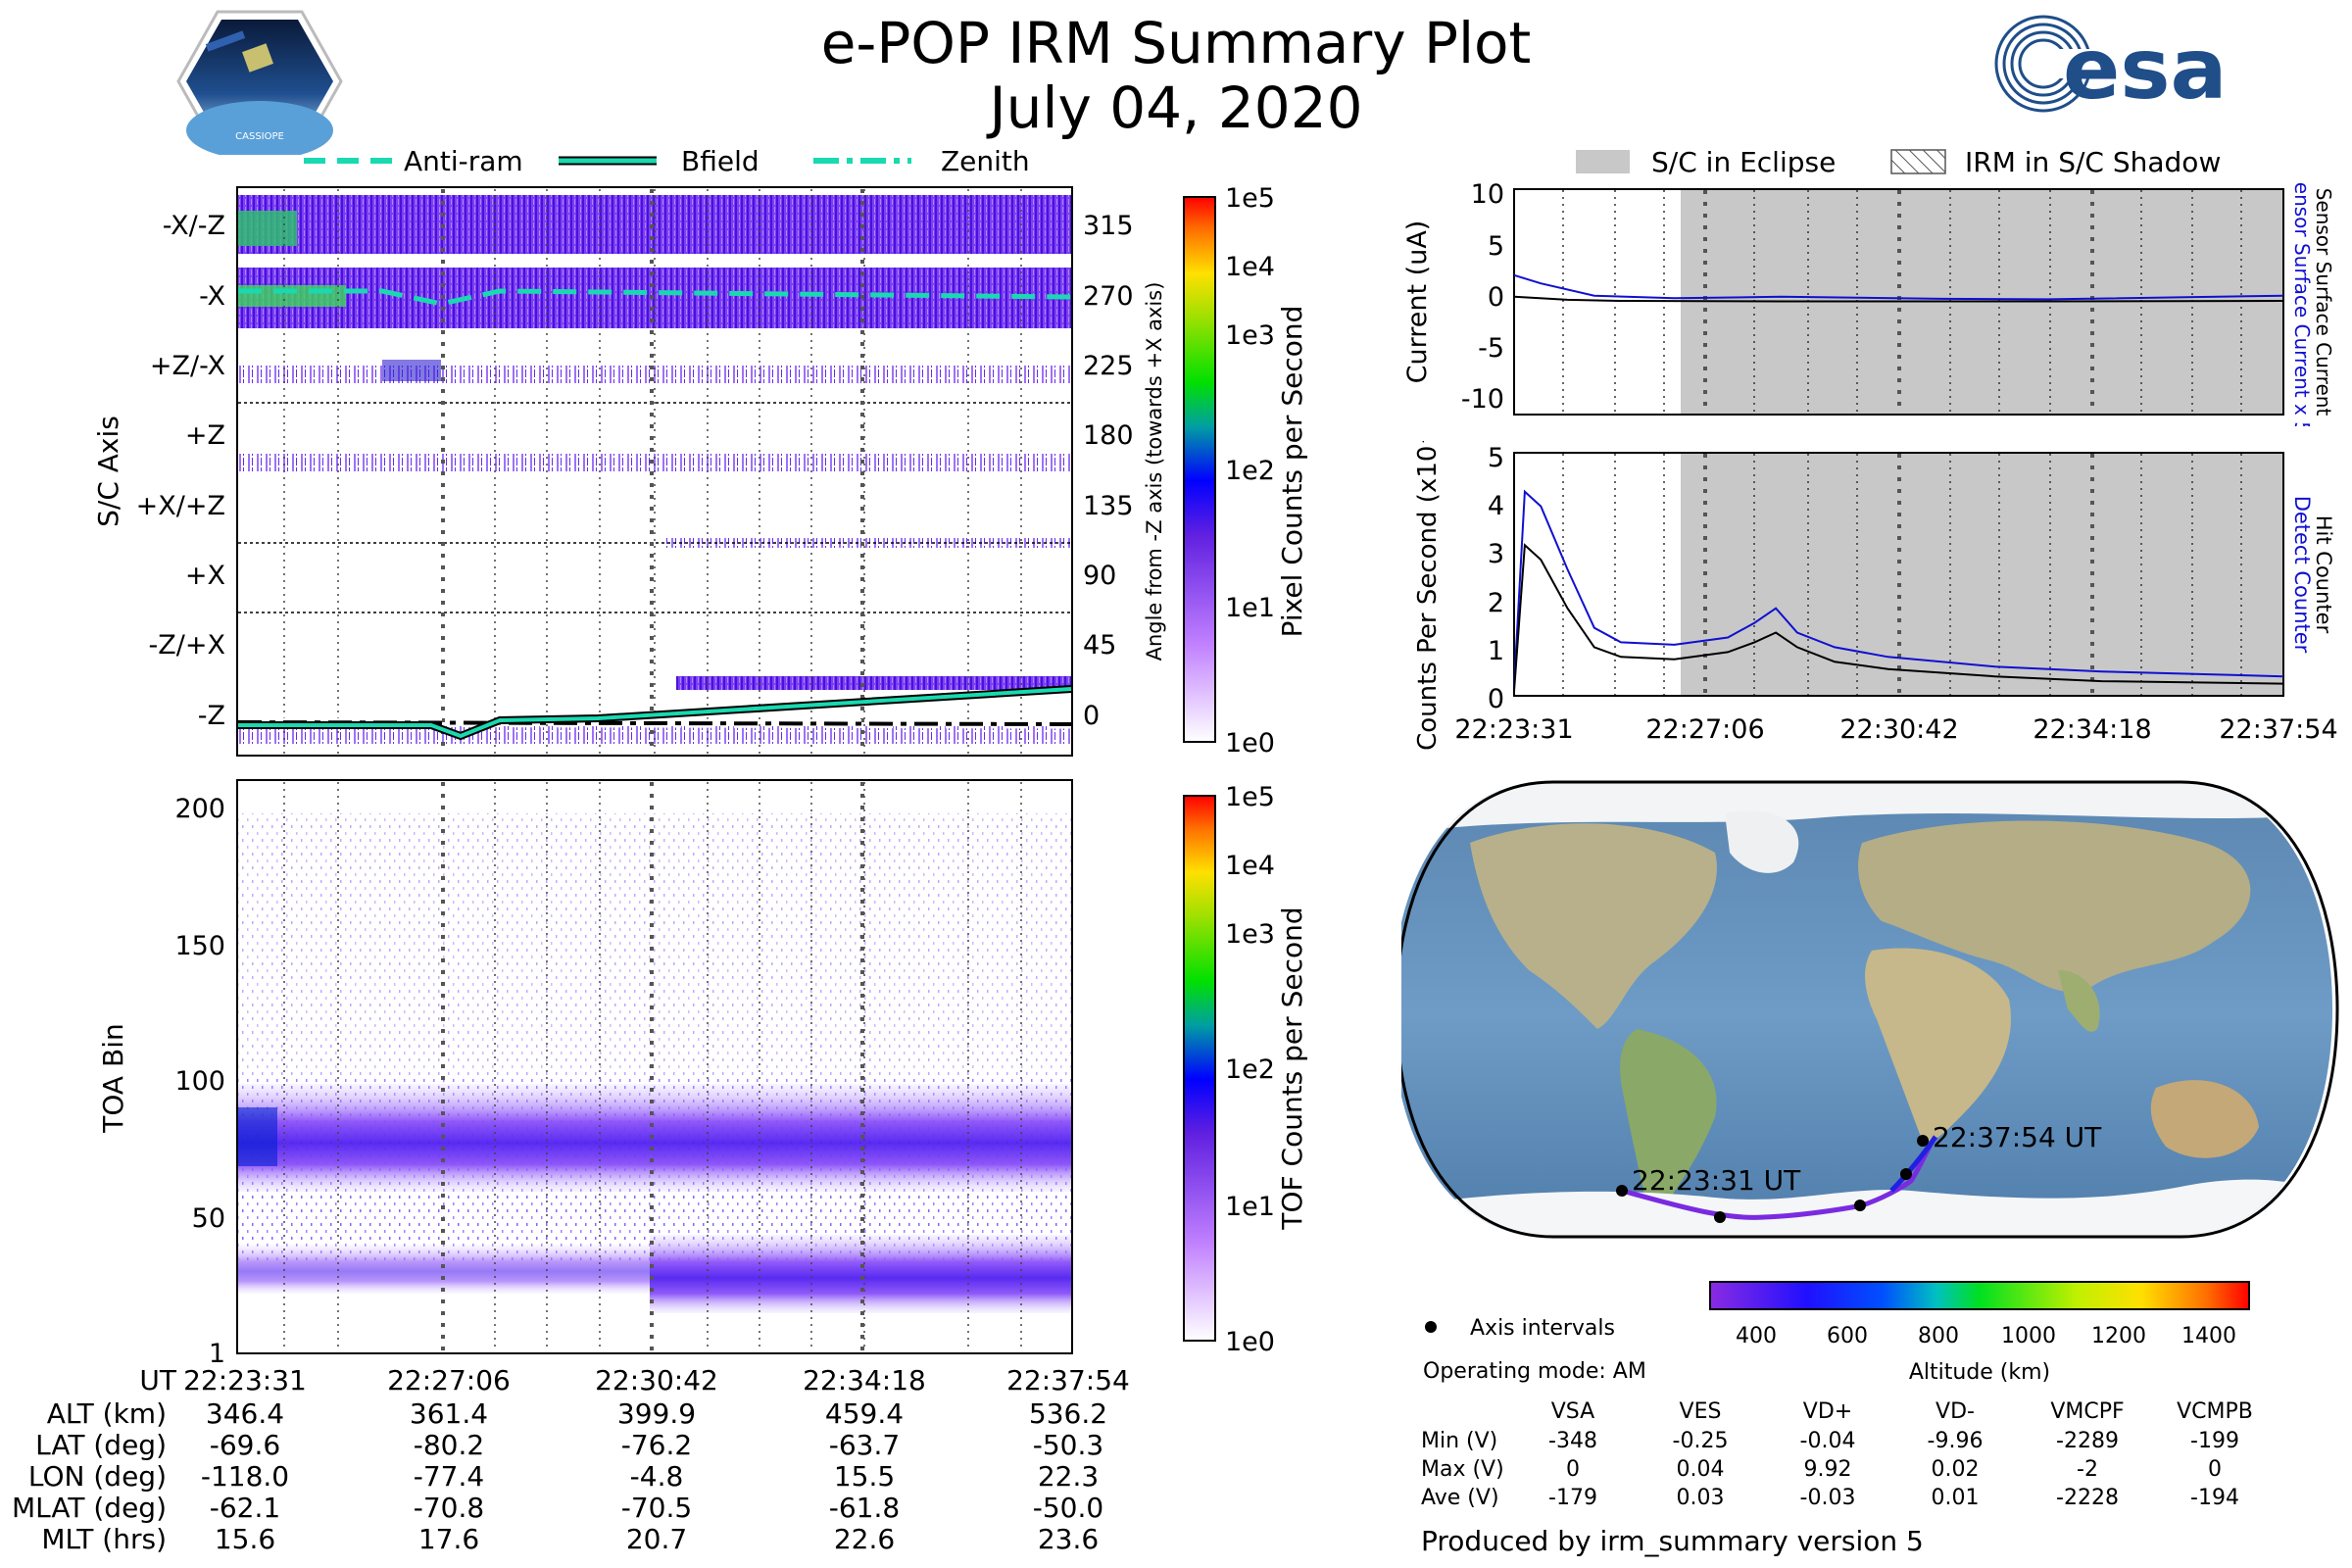 This screenshot has height=1568, width=2352. What do you see at coordinates (1462, 1469) in the screenshot?
I see `vrow-max-label: Max (V)` at bounding box center [1462, 1469].